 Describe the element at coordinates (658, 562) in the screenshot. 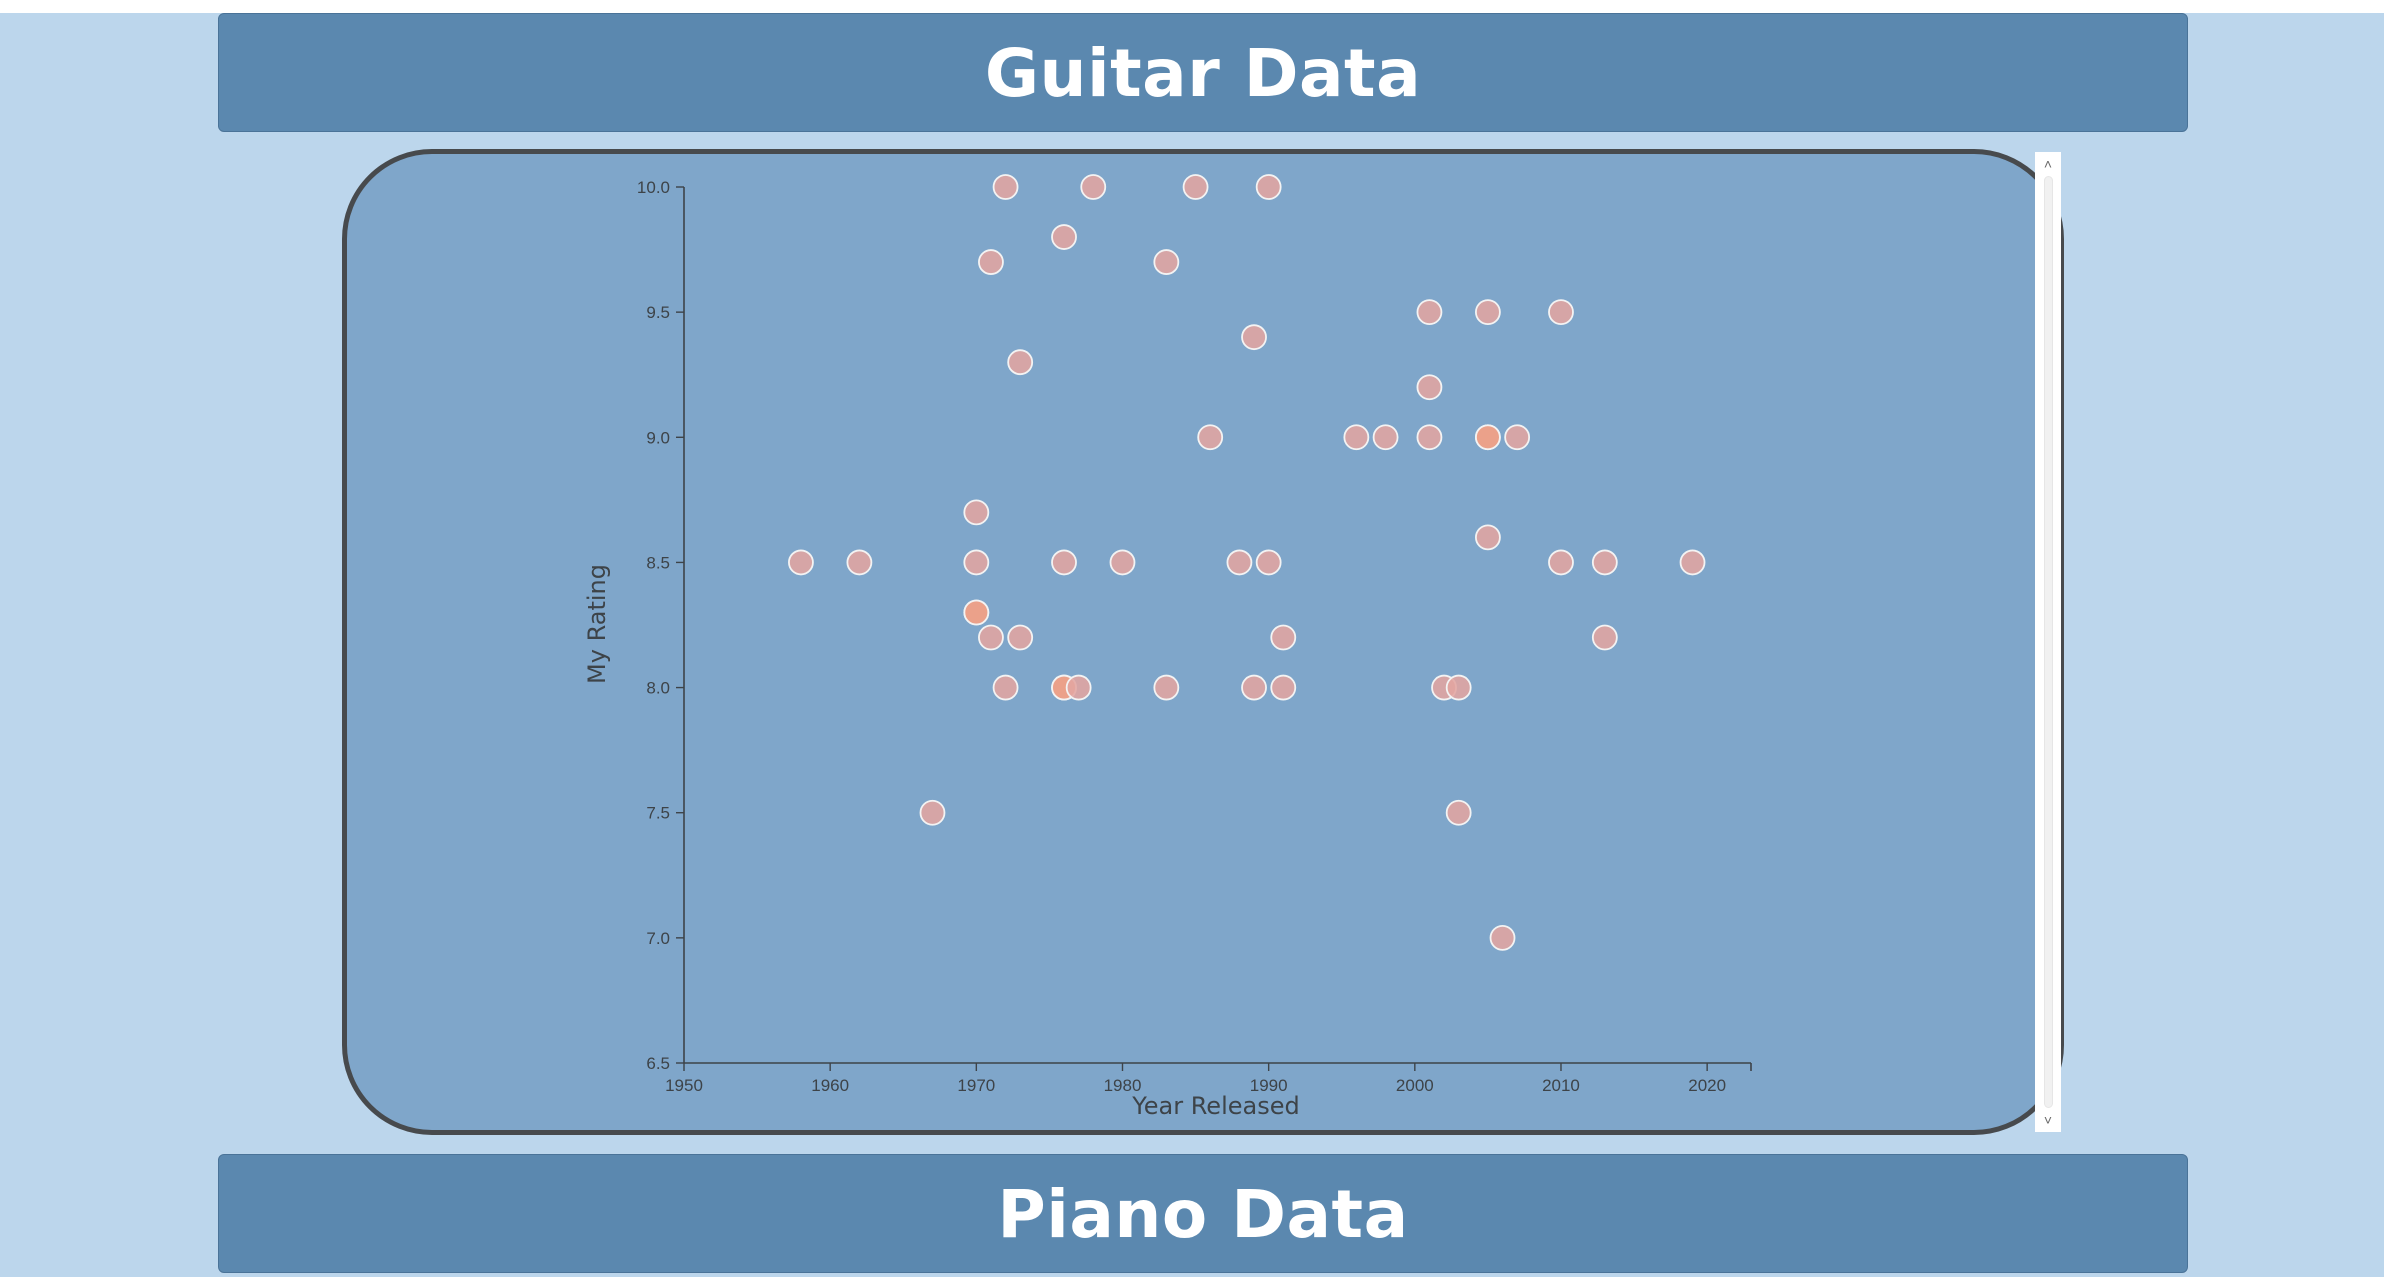

I see `y-tick-label: 8.5` at that location.